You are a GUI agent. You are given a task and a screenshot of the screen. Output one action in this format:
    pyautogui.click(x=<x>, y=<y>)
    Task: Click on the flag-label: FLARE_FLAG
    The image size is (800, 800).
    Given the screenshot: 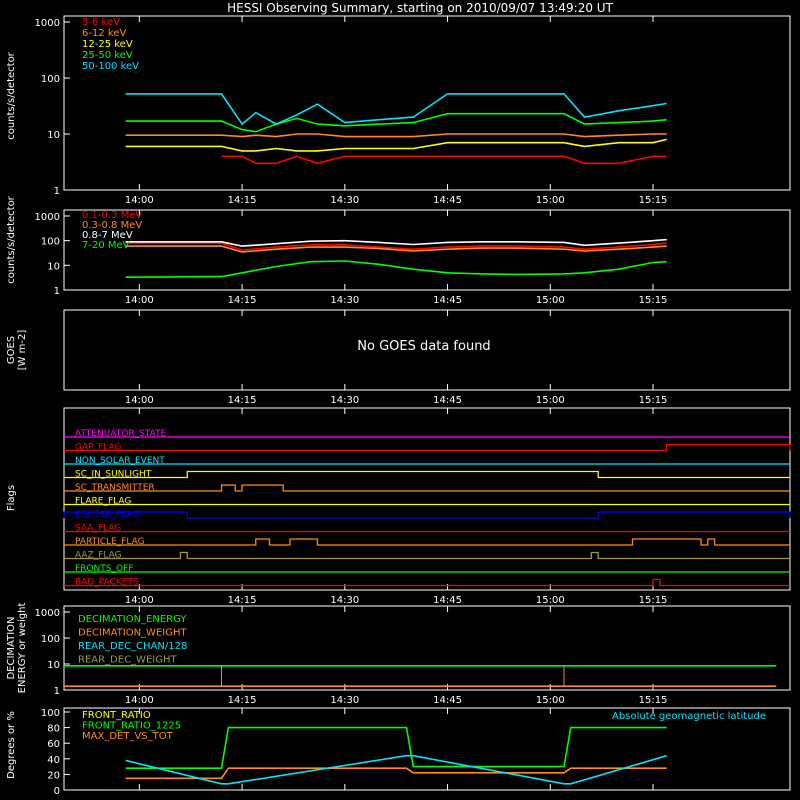 What is the action you would take?
    pyautogui.click(x=103, y=502)
    